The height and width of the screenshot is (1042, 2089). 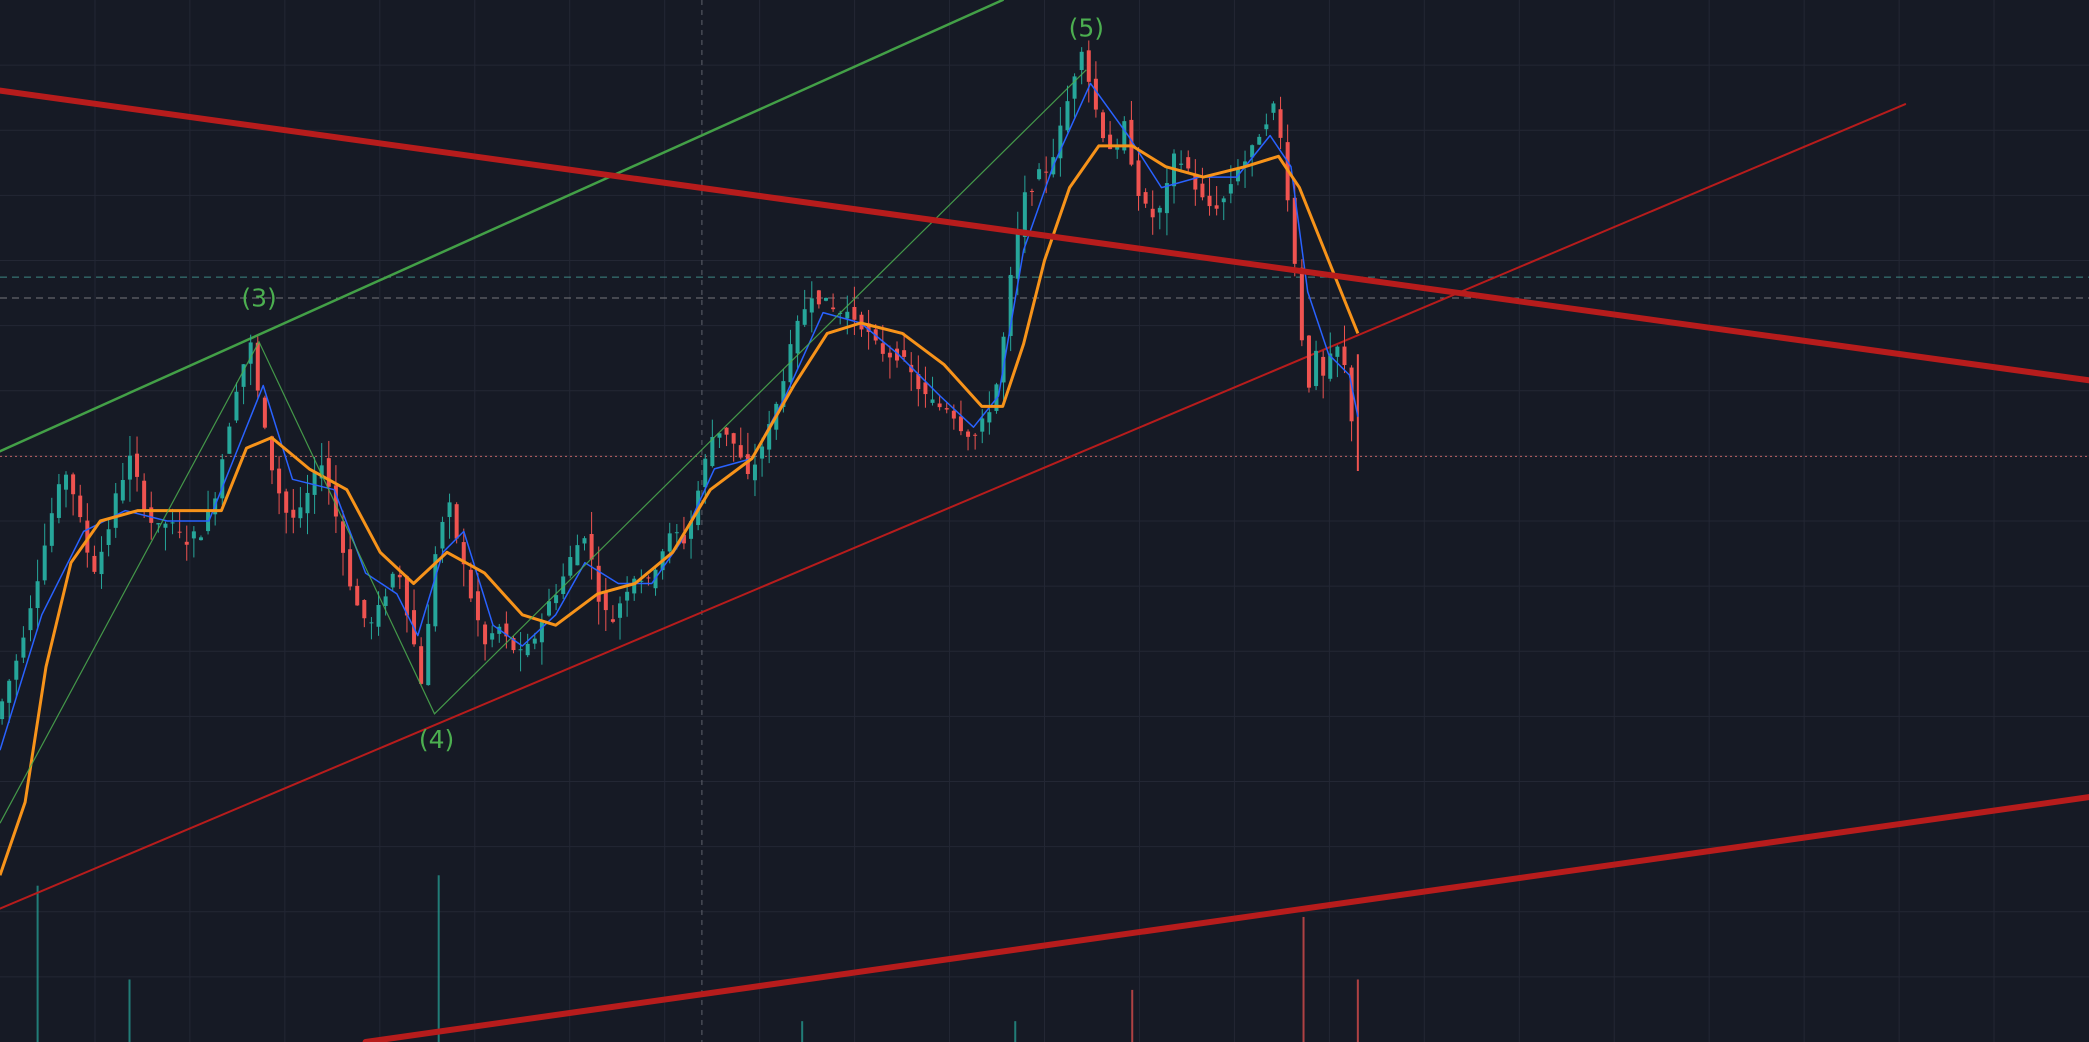 I want to click on wave-label: (3), so click(x=258, y=297).